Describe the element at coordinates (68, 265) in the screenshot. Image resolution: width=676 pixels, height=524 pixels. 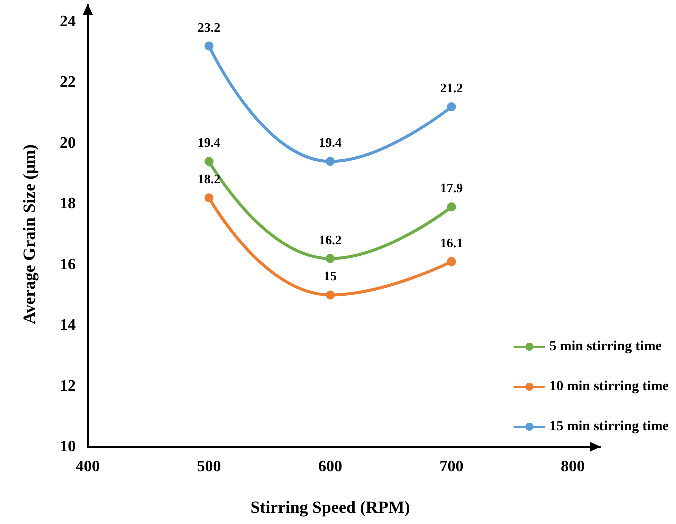
I see `y-tick-label: 16` at that location.